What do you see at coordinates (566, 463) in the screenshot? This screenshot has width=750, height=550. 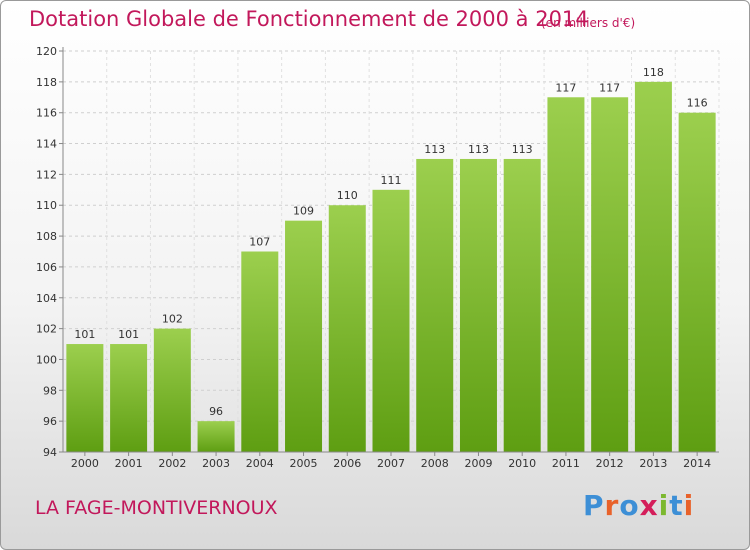 I see `x-tick-label-2011: 2011` at bounding box center [566, 463].